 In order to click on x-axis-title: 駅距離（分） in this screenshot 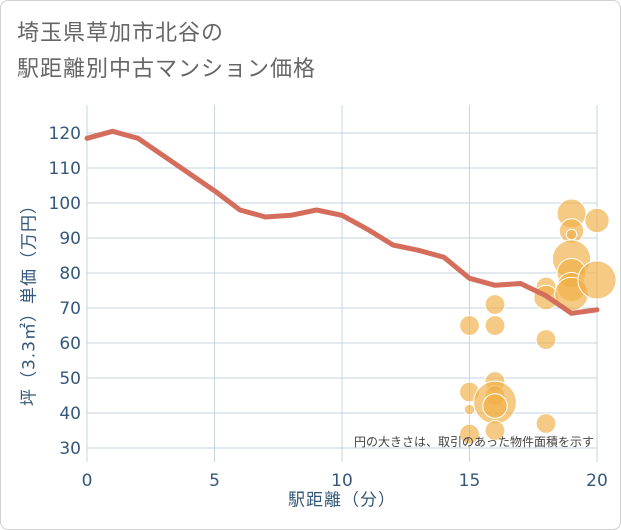, I will do `click(342, 500)`.